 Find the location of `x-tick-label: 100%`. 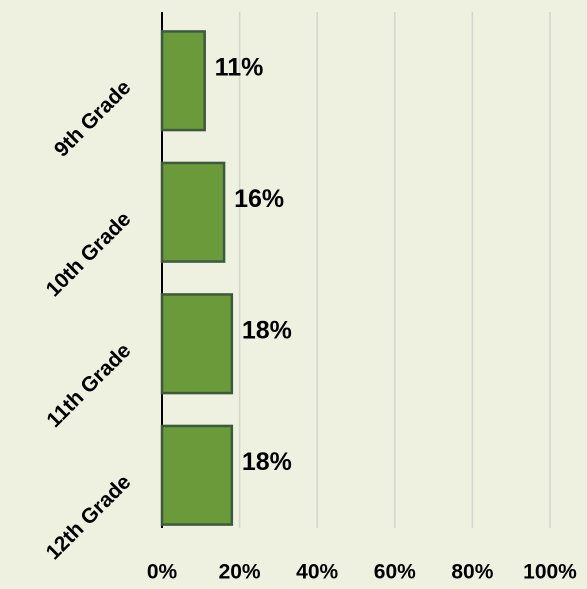

x-tick-label: 100% is located at coordinates (550, 572).